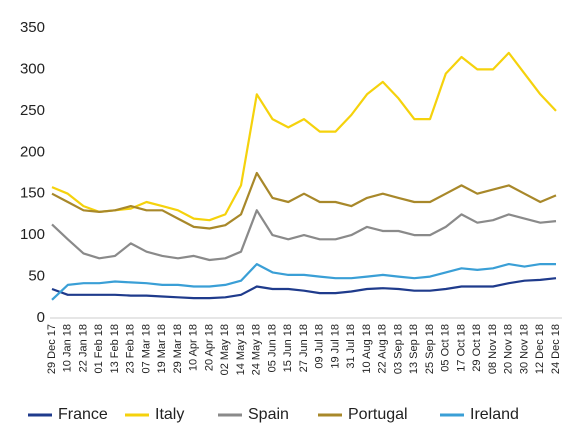 This screenshot has width=567, height=427. Describe the element at coordinates (225, 349) in the screenshot. I see `x-tick-label: 02 May 18` at that location.